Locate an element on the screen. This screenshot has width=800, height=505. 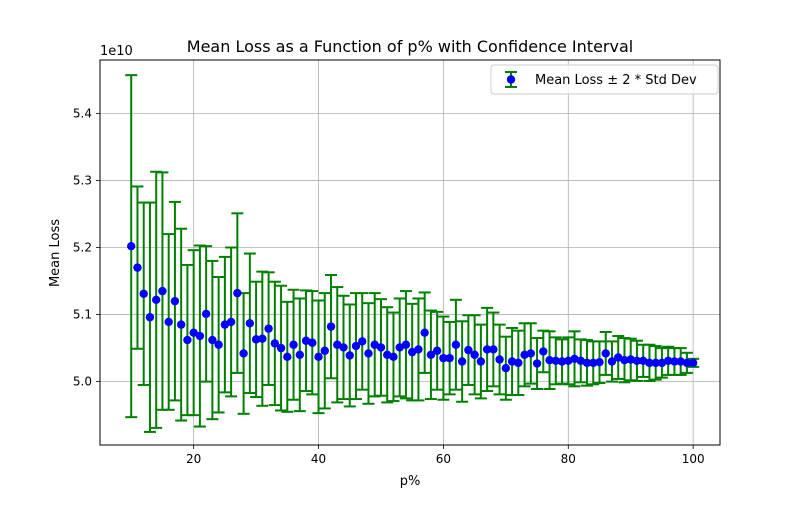
x-tick-label: 60 is located at coordinates (443, 459).